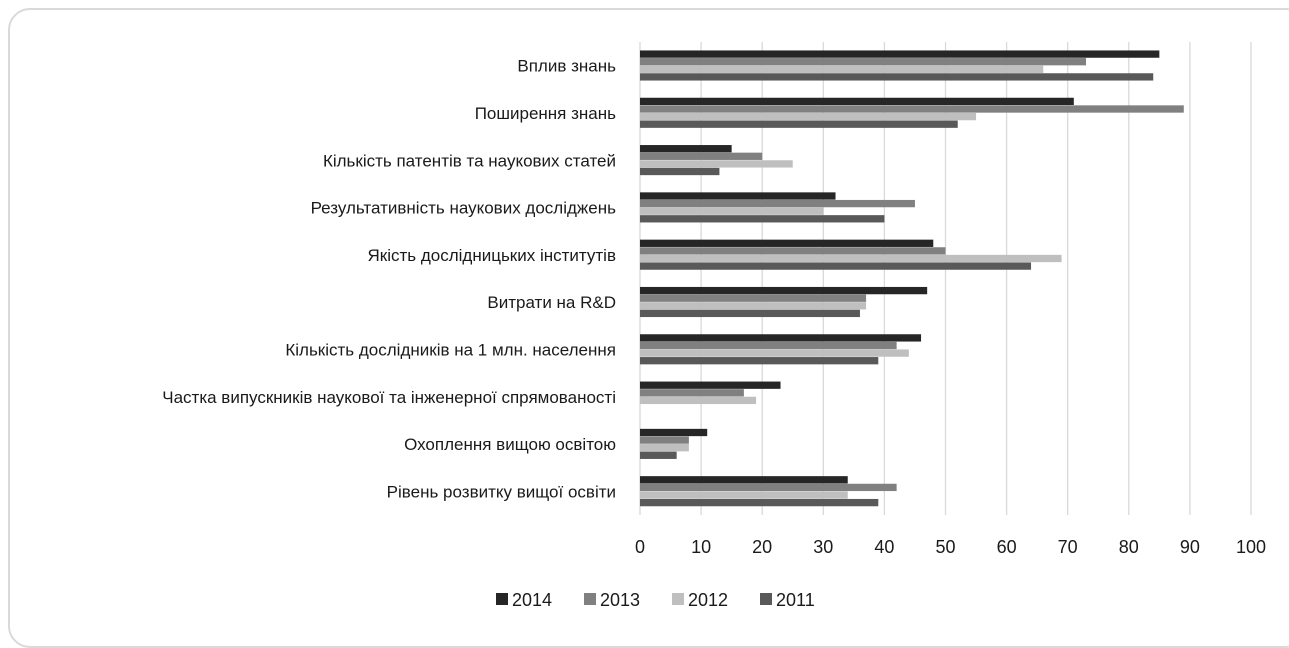 This screenshot has width=1289, height=648. I want to click on legend-swatch-2012, so click(678, 599).